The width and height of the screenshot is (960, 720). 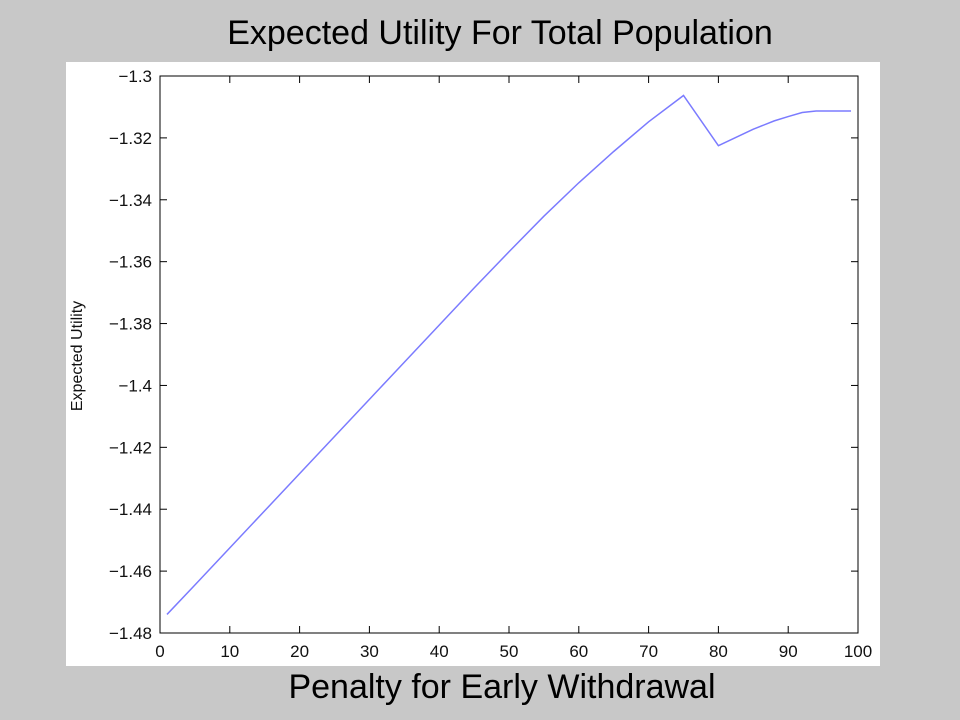 I want to click on x-tick-label: 50, so click(x=509, y=651).